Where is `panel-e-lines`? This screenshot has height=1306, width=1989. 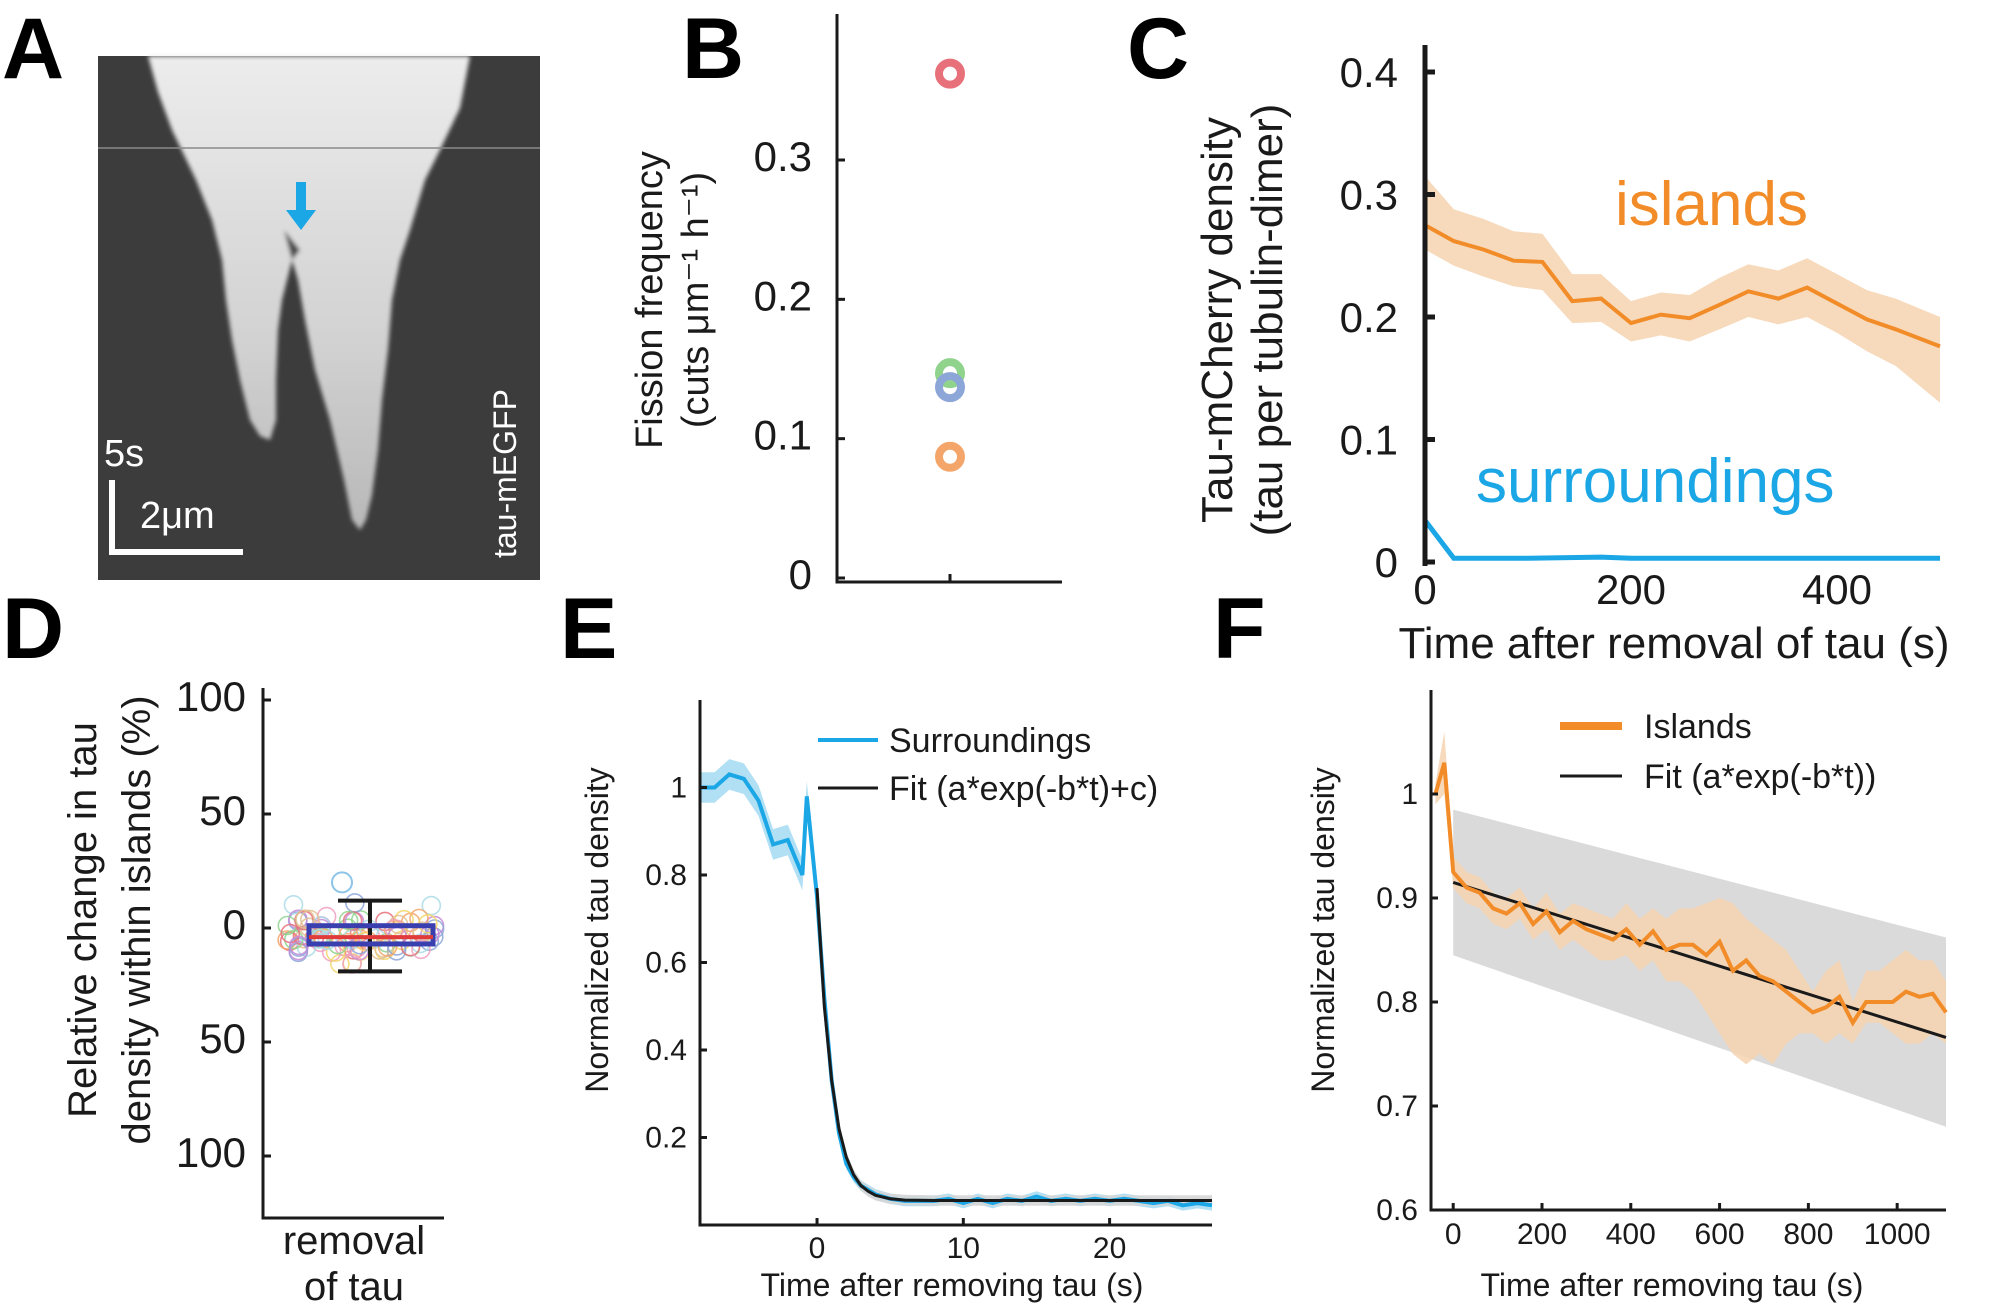
panel-e-lines is located at coordinates (956, 990).